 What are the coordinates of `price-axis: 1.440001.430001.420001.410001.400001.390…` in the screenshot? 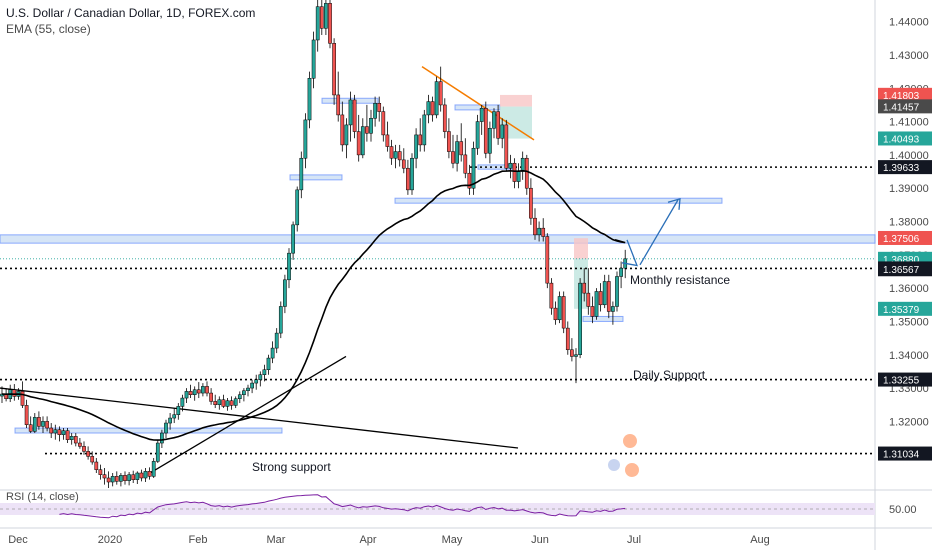 It's located at (905, 239).